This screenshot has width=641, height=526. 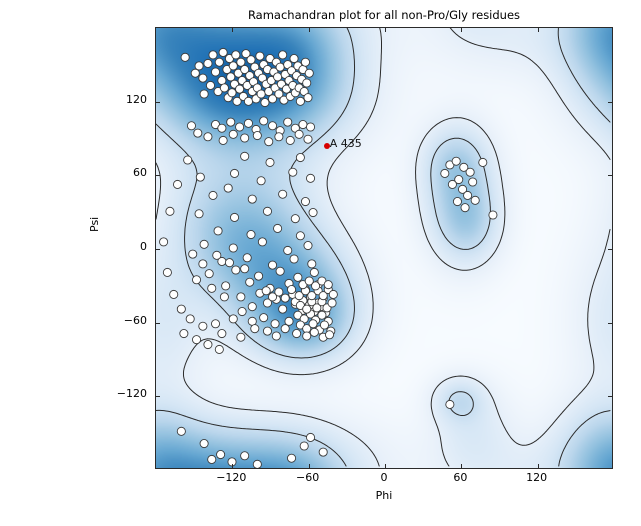 What do you see at coordinates (326, 146) in the screenshot?
I see `annotation-marker` at bounding box center [326, 146].